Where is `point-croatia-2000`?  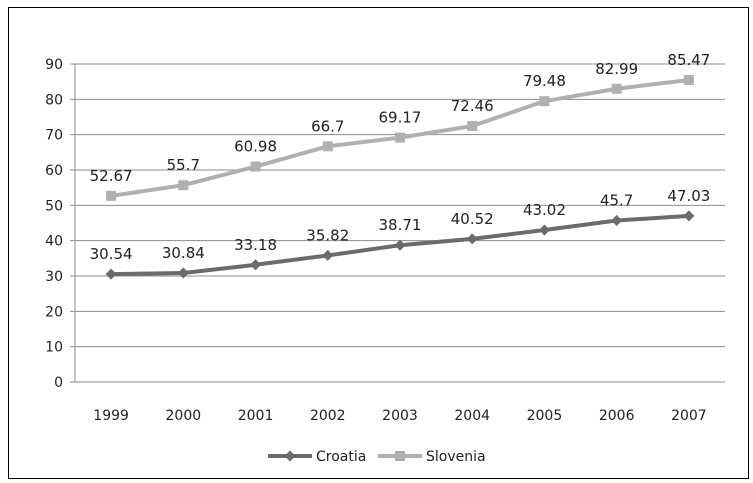
point-croatia-2000 is located at coordinates (183, 273).